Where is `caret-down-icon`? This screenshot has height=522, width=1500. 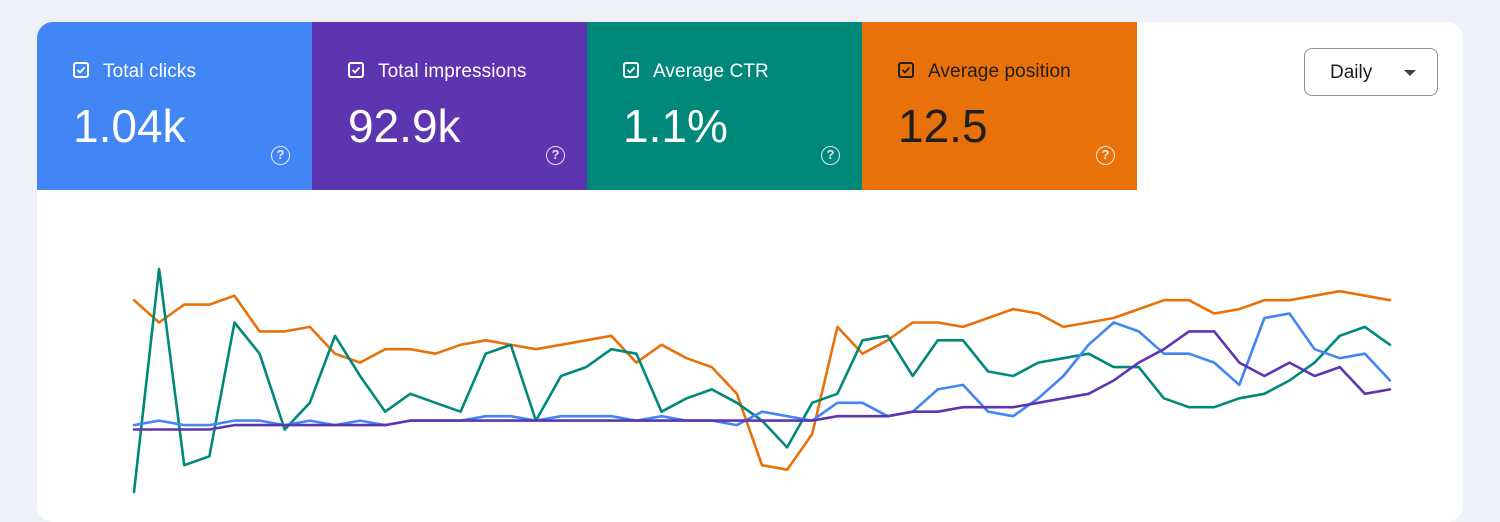 caret-down-icon is located at coordinates (1410, 73).